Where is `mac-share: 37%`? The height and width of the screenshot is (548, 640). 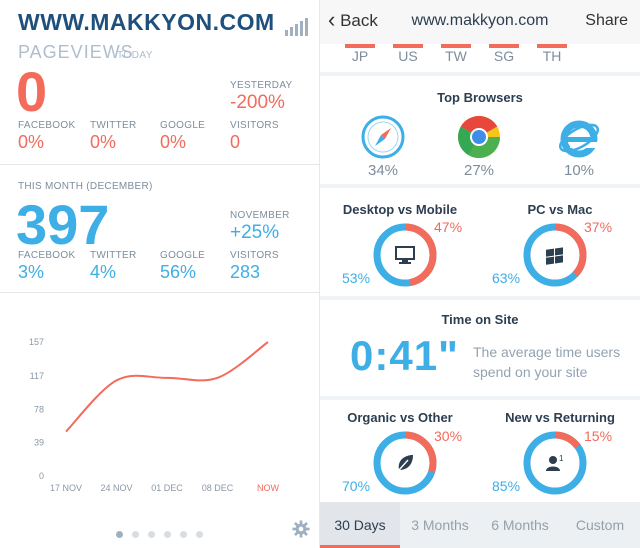 mac-share: 37% is located at coordinates (598, 227).